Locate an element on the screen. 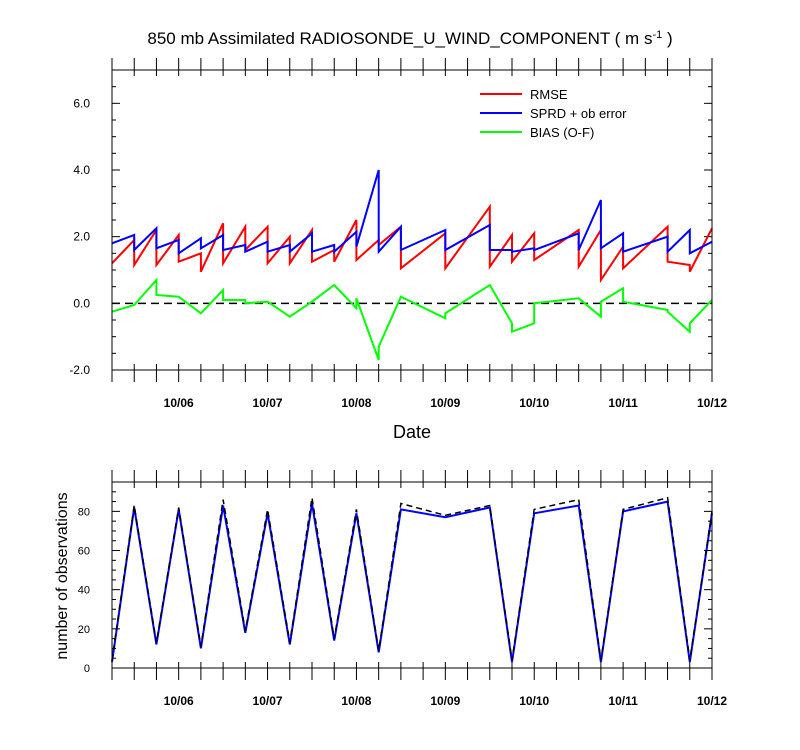 This screenshot has width=800, height=750. bottom-x-tick-labels: 10/06 10/07 10/08 10/09 10/10 10/11 10/12 is located at coordinates (446, 701).